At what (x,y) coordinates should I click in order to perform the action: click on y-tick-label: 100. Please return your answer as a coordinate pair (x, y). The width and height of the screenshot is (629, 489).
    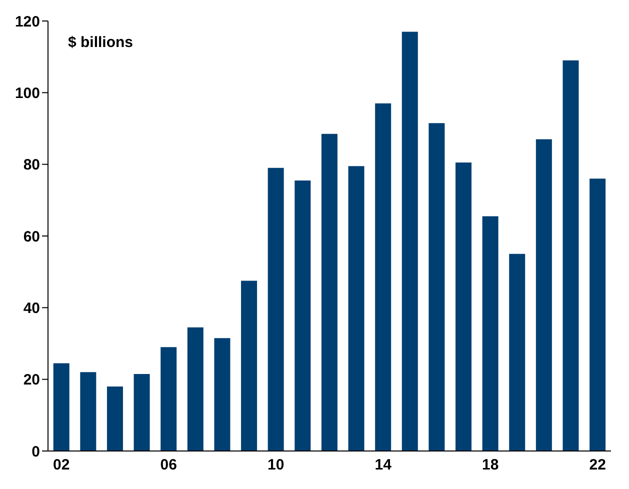
    Looking at the image, I should click on (27, 93).